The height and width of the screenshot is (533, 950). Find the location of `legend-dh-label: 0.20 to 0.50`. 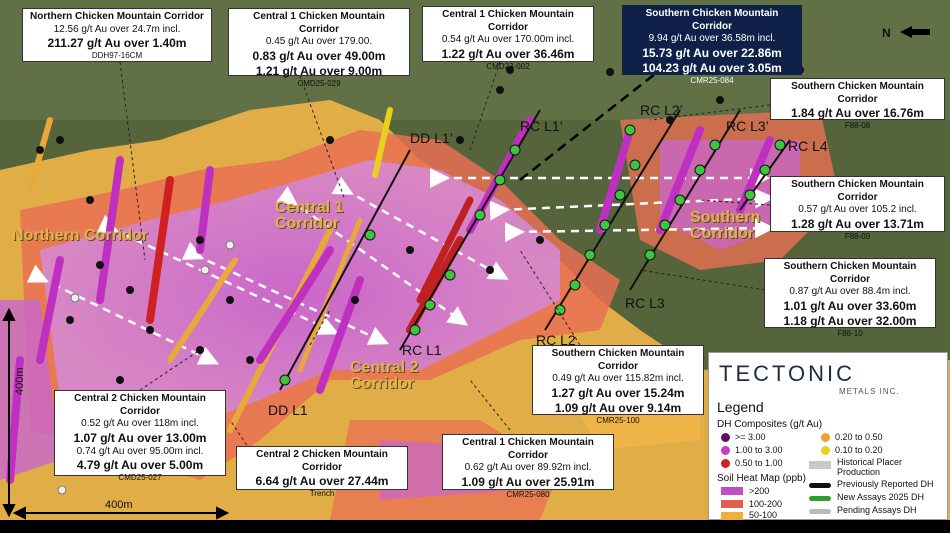

legend-dh-label: 0.20 to 0.50 is located at coordinates (859, 437).